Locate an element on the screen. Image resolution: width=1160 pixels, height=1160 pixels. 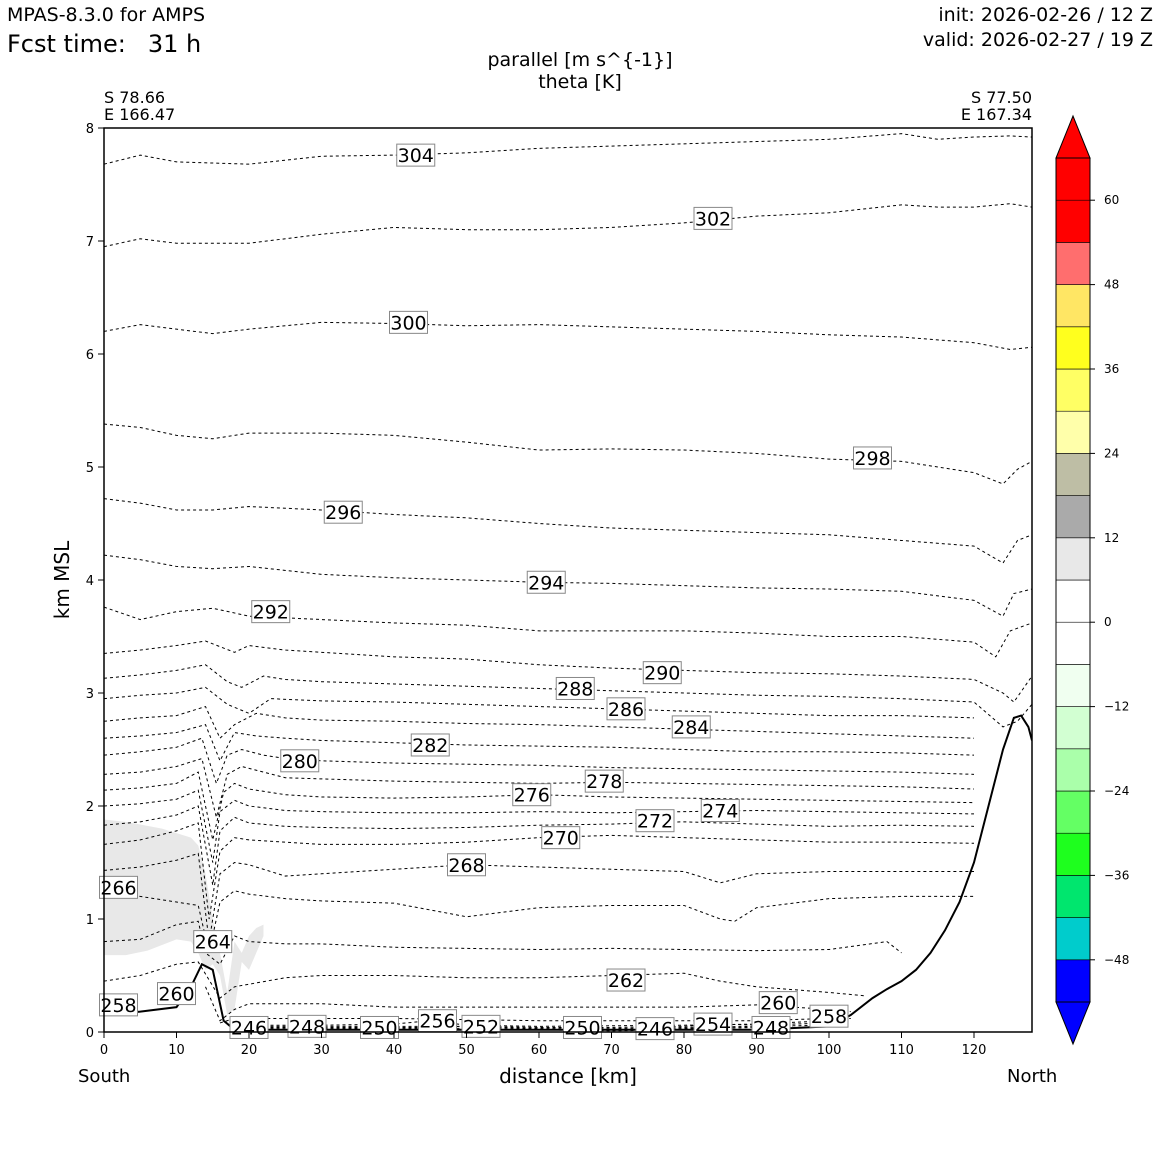
contour-label-extra-2: 248 is located at coordinates (771, 1028).